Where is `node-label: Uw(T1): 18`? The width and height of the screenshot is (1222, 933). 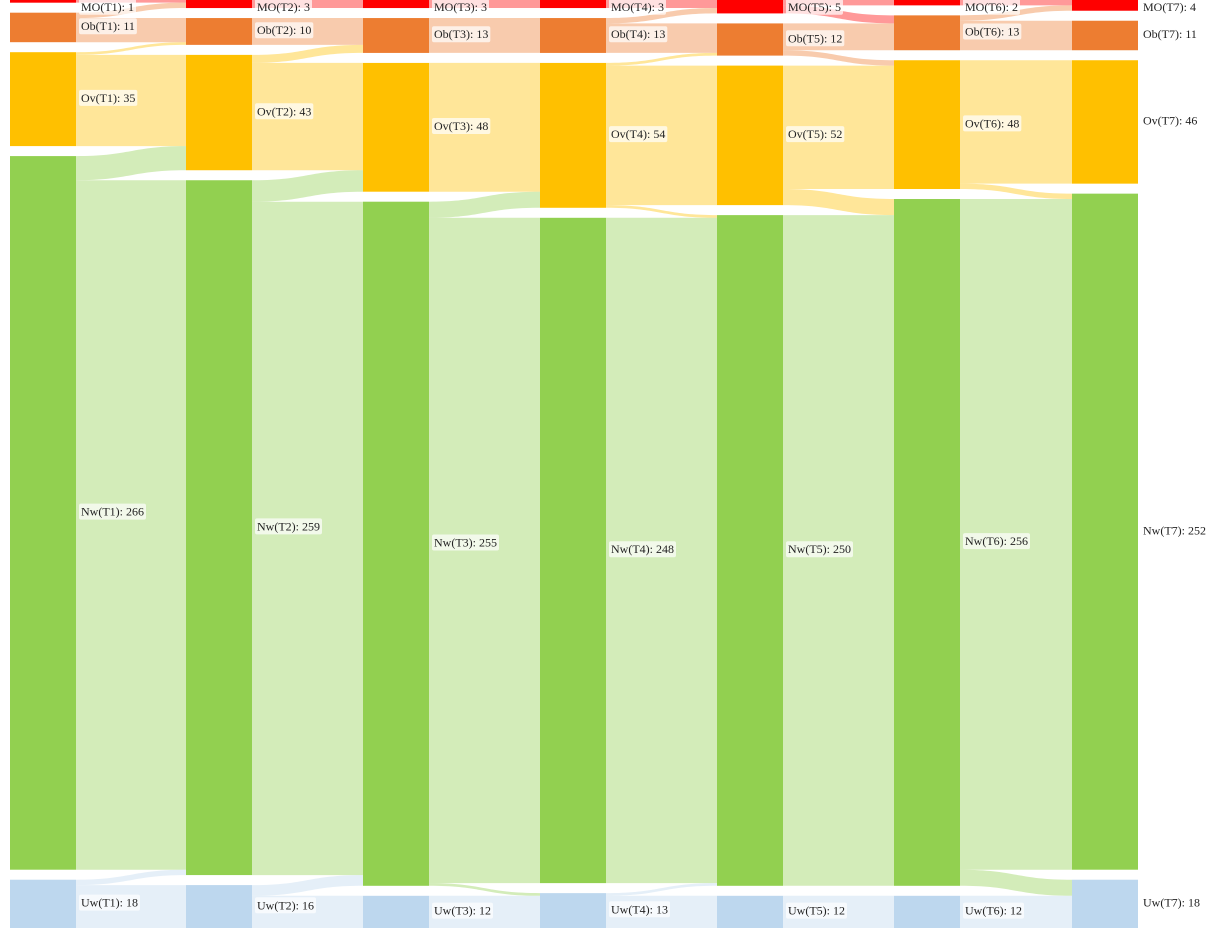 node-label: Uw(T1): 18 is located at coordinates (109, 903).